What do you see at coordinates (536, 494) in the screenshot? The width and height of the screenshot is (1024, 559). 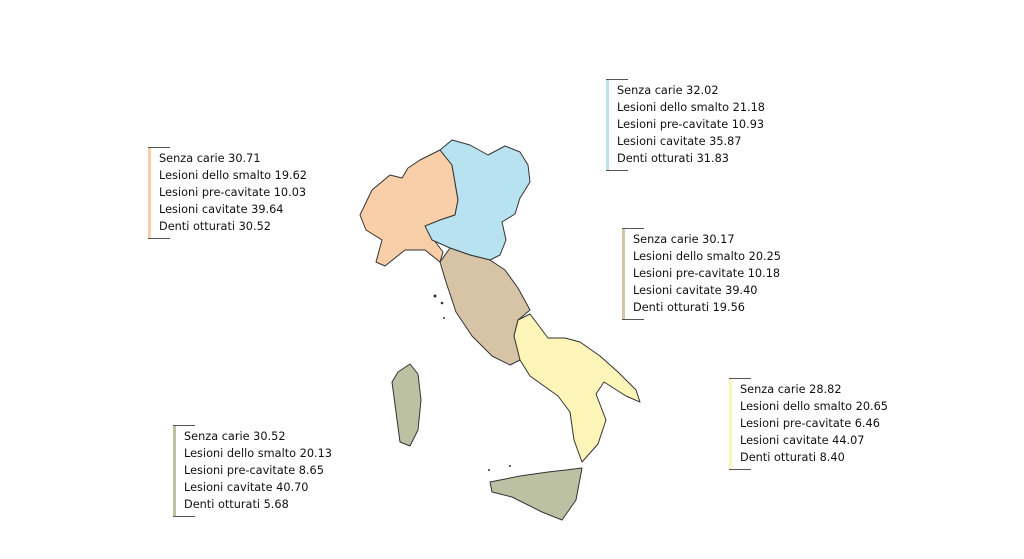 I see `region-sicily` at bounding box center [536, 494].